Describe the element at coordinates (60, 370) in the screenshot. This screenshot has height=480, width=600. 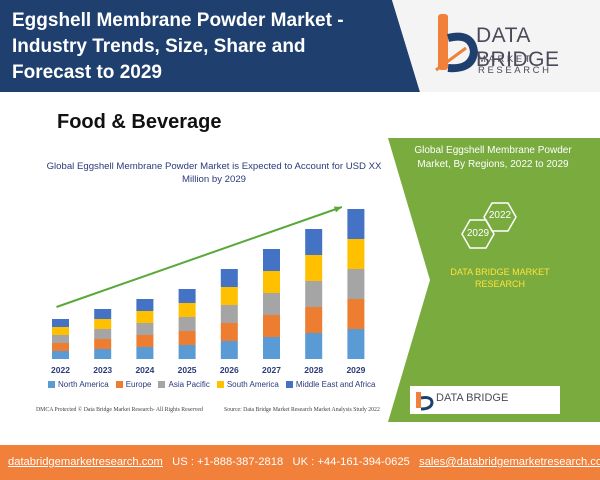
I see `x-tick-label: 2022` at that location.